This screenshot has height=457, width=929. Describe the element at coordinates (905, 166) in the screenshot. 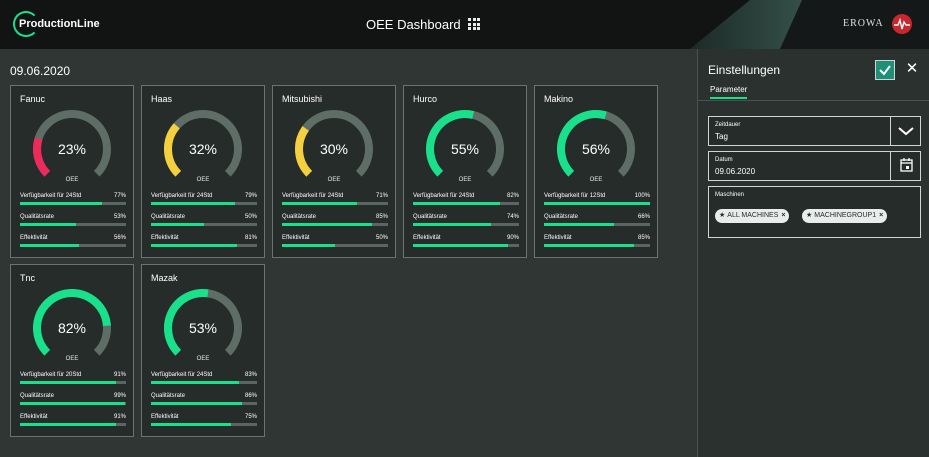

I see `calendar-icon` at that location.